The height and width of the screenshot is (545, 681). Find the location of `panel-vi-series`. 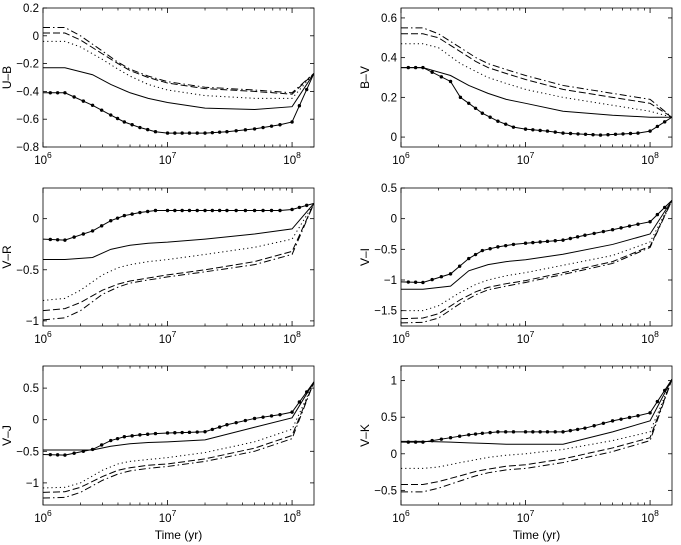

panel-vi-series is located at coordinates (536, 261).